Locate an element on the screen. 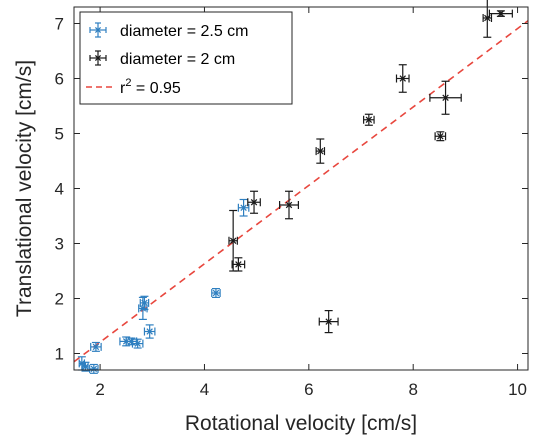 The height and width of the screenshot is (437, 536). legend-entry-diameter-2-5: diameter = 2.5 cm is located at coordinates (169, 31).